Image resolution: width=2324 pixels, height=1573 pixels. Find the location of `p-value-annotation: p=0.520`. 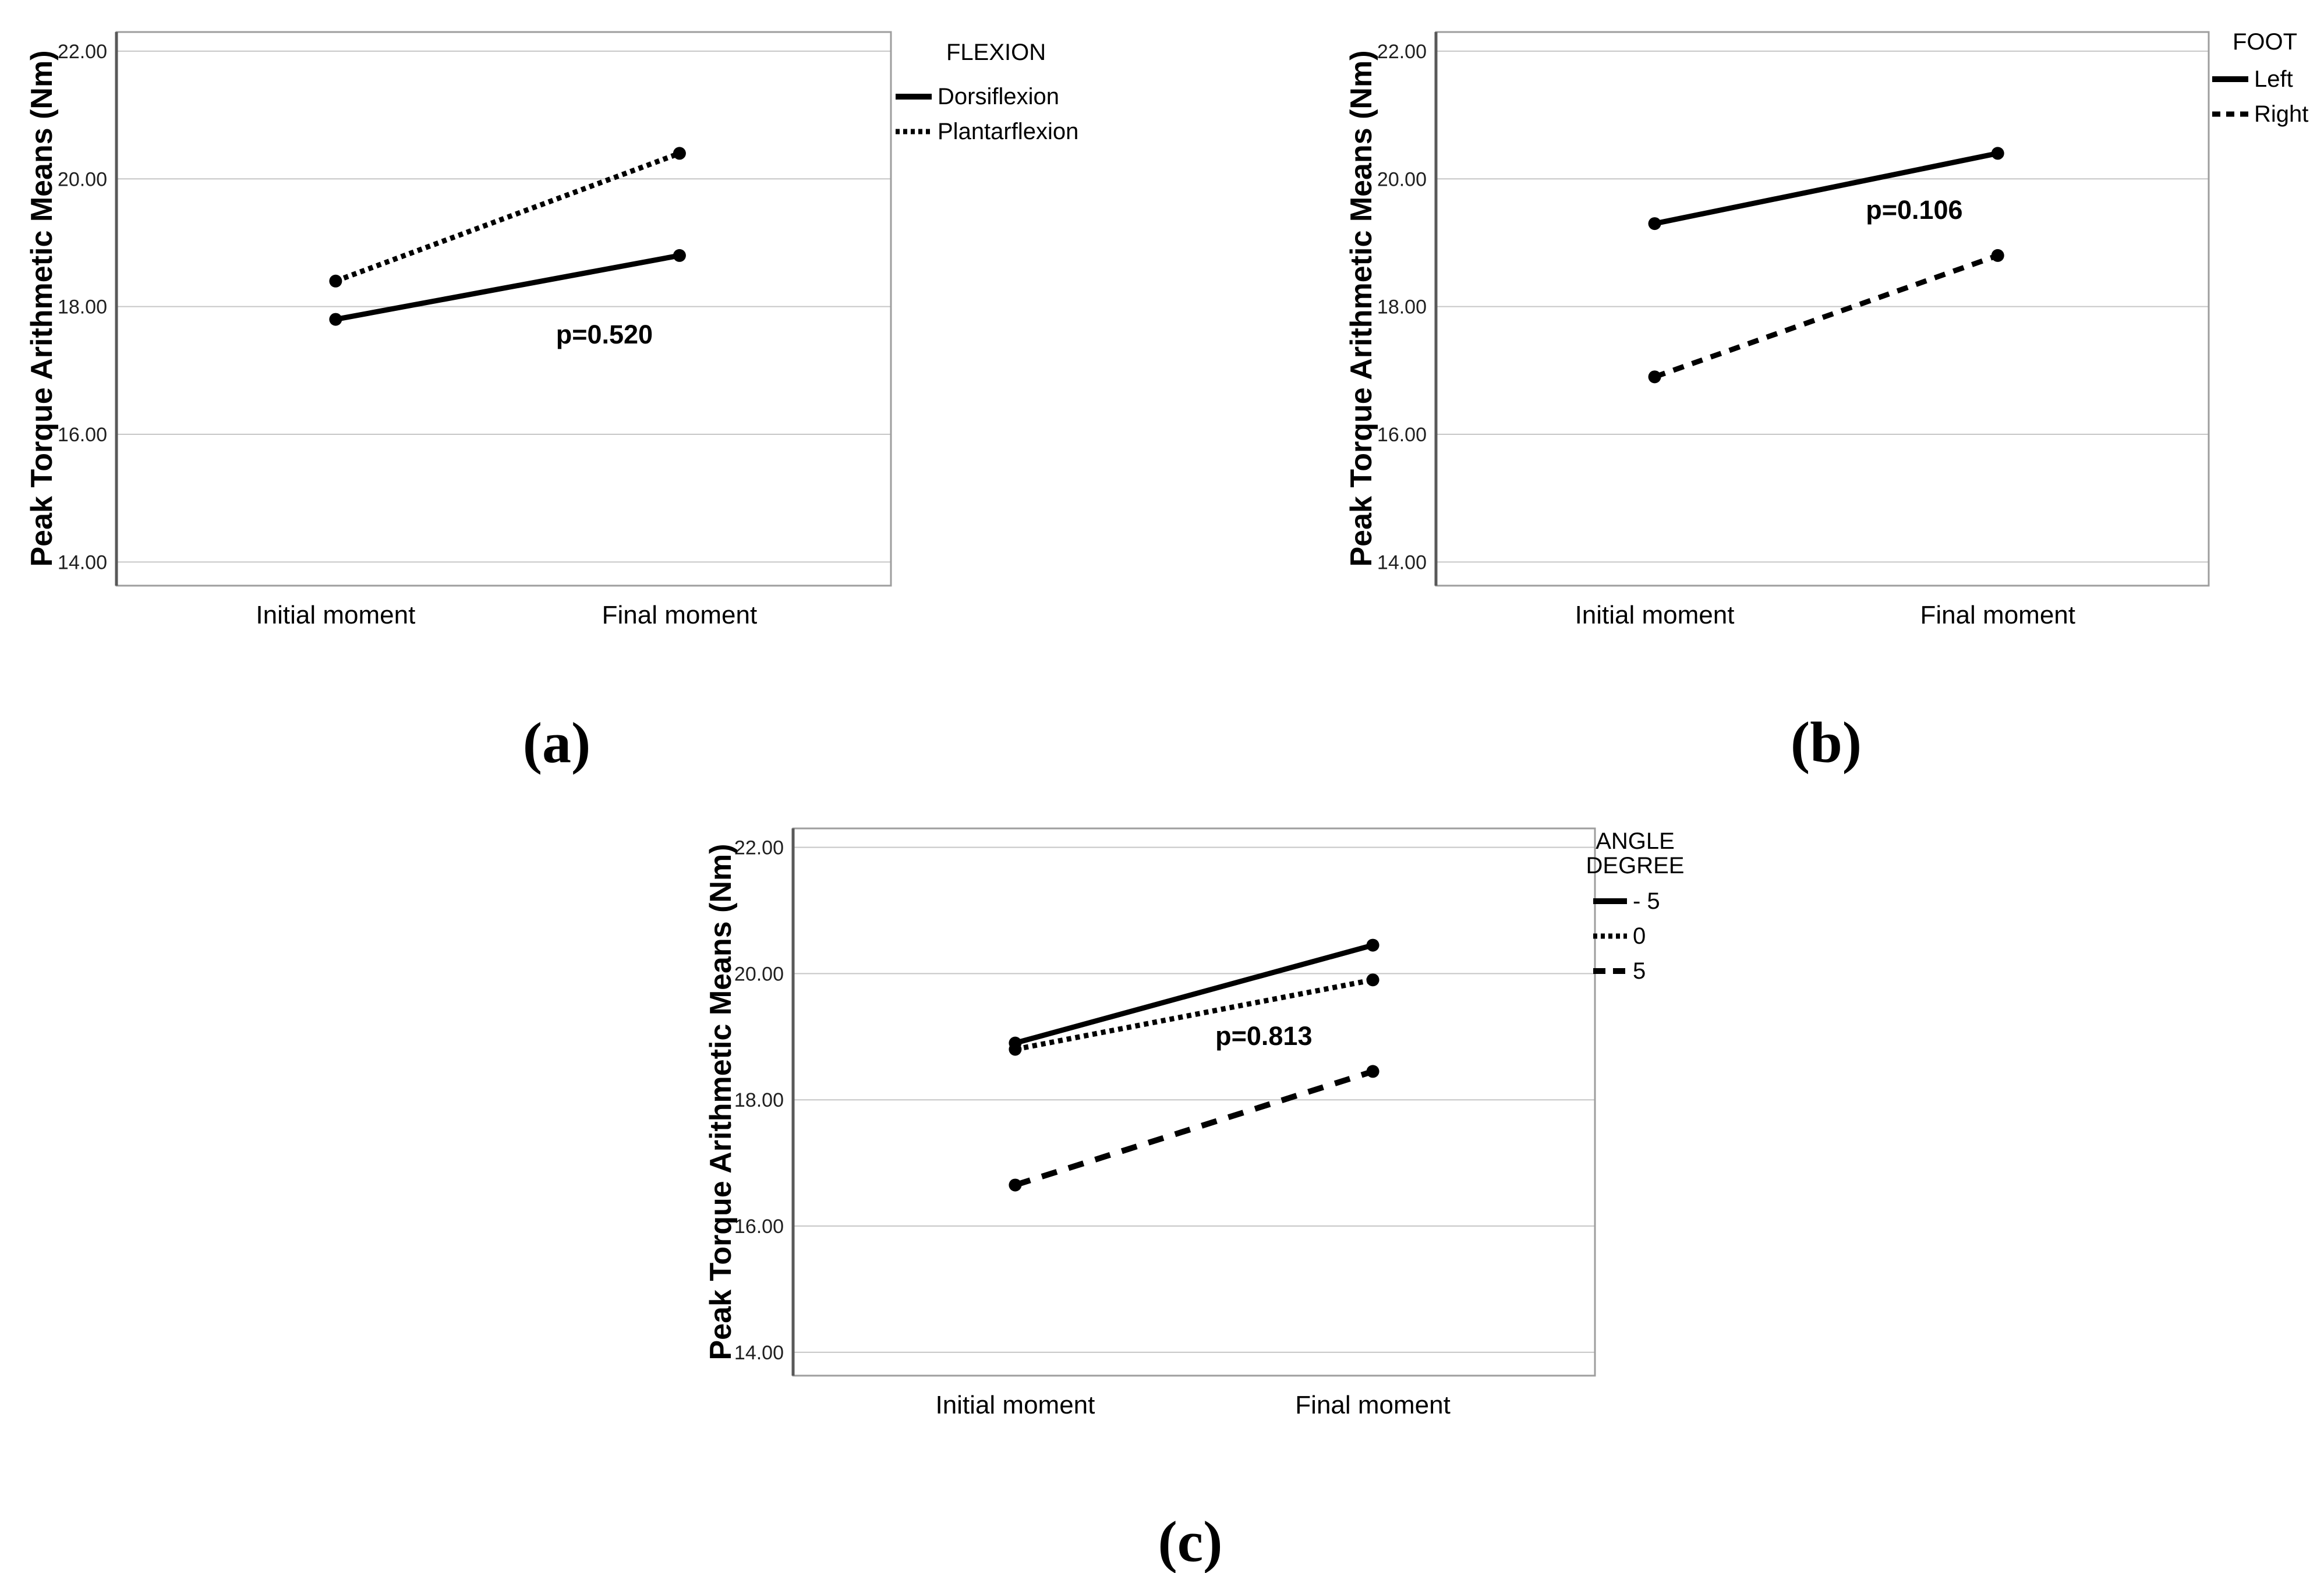

p-value-annotation: p=0.520 is located at coordinates (604, 334).